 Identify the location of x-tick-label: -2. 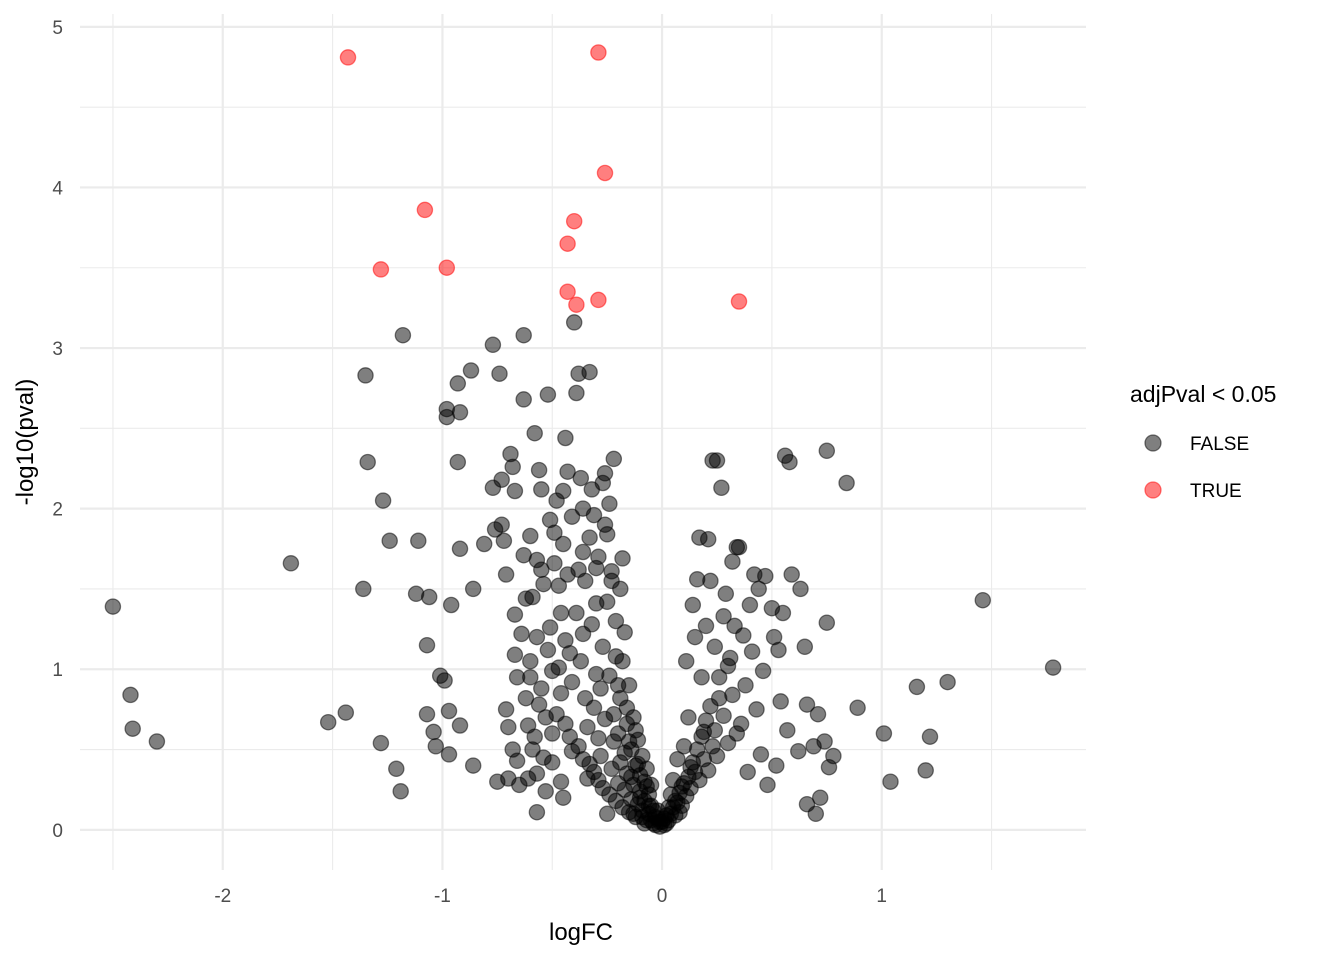
(222, 896).